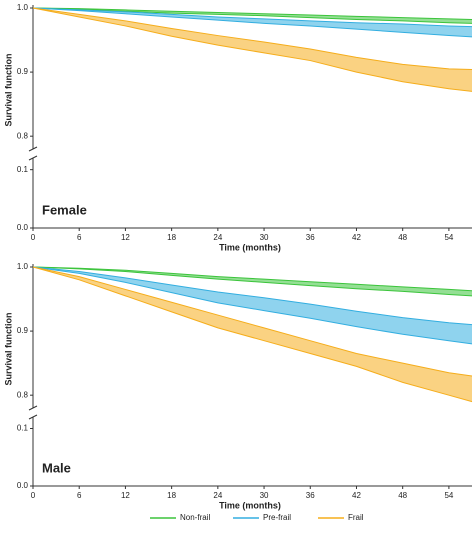 This screenshot has width=474, height=534. What do you see at coordinates (195, 517) in the screenshot?
I see `legend-label: Non-frail` at bounding box center [195, 517].